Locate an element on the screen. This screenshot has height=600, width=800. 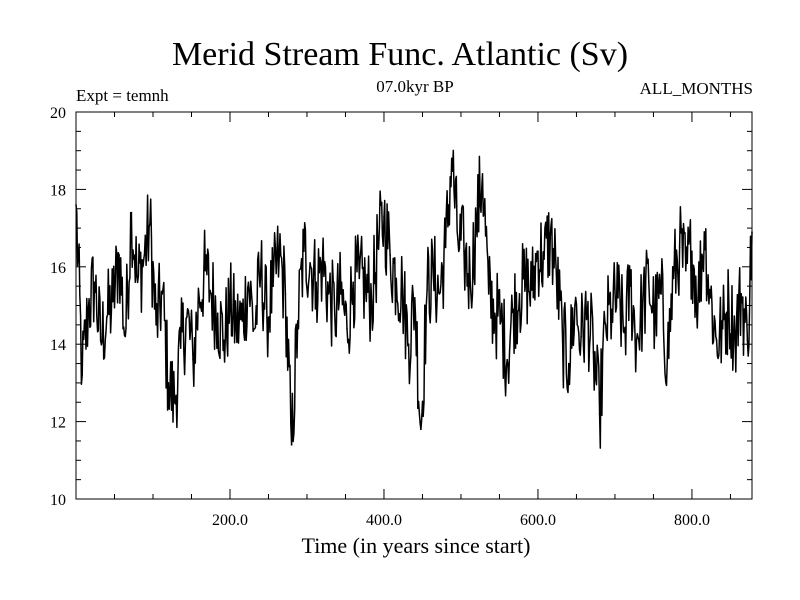
x-tick-label: 800.0 is located at coordinates (692, 520).